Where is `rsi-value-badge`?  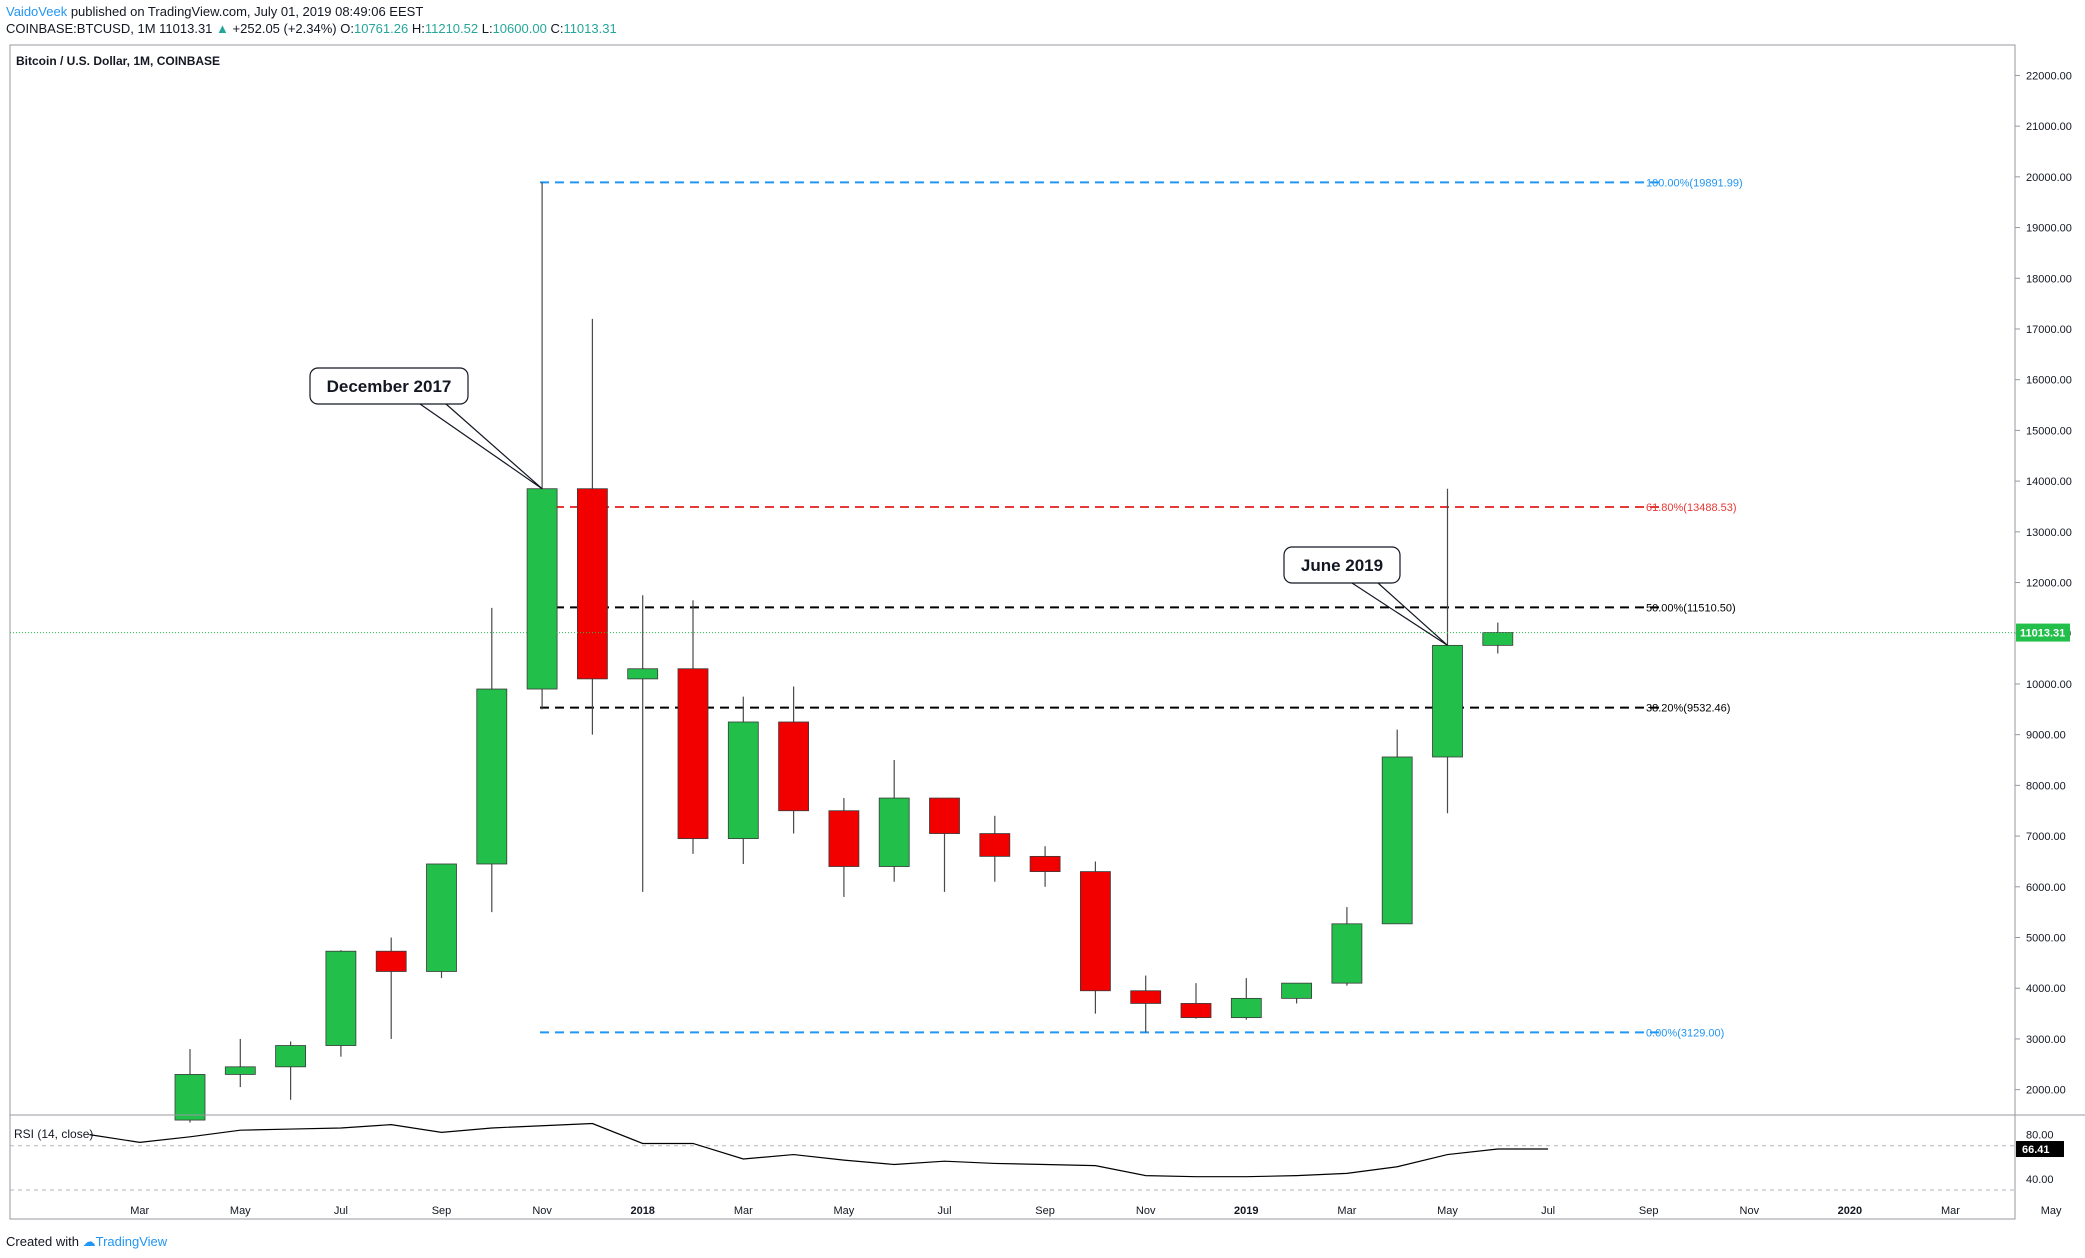 rsi-value-badge is located at coordinates (2040, 1149).